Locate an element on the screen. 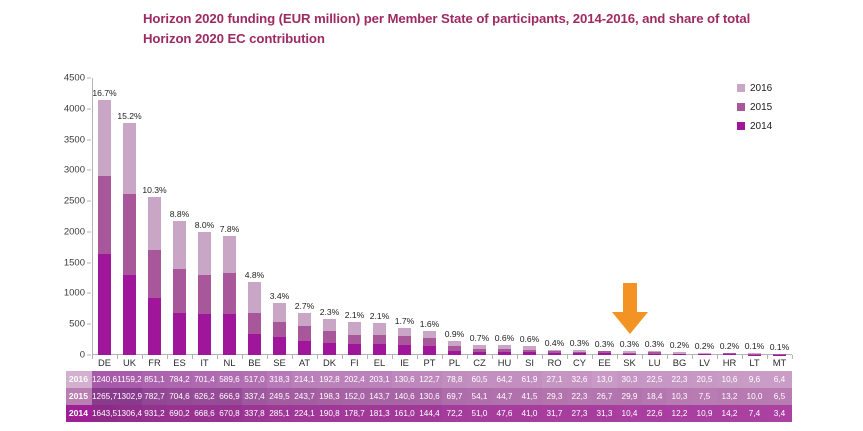 Image resolution: width=863 pixels, height=431 pixels. bar-group: 16.7% is located at coordinates (104, 221).